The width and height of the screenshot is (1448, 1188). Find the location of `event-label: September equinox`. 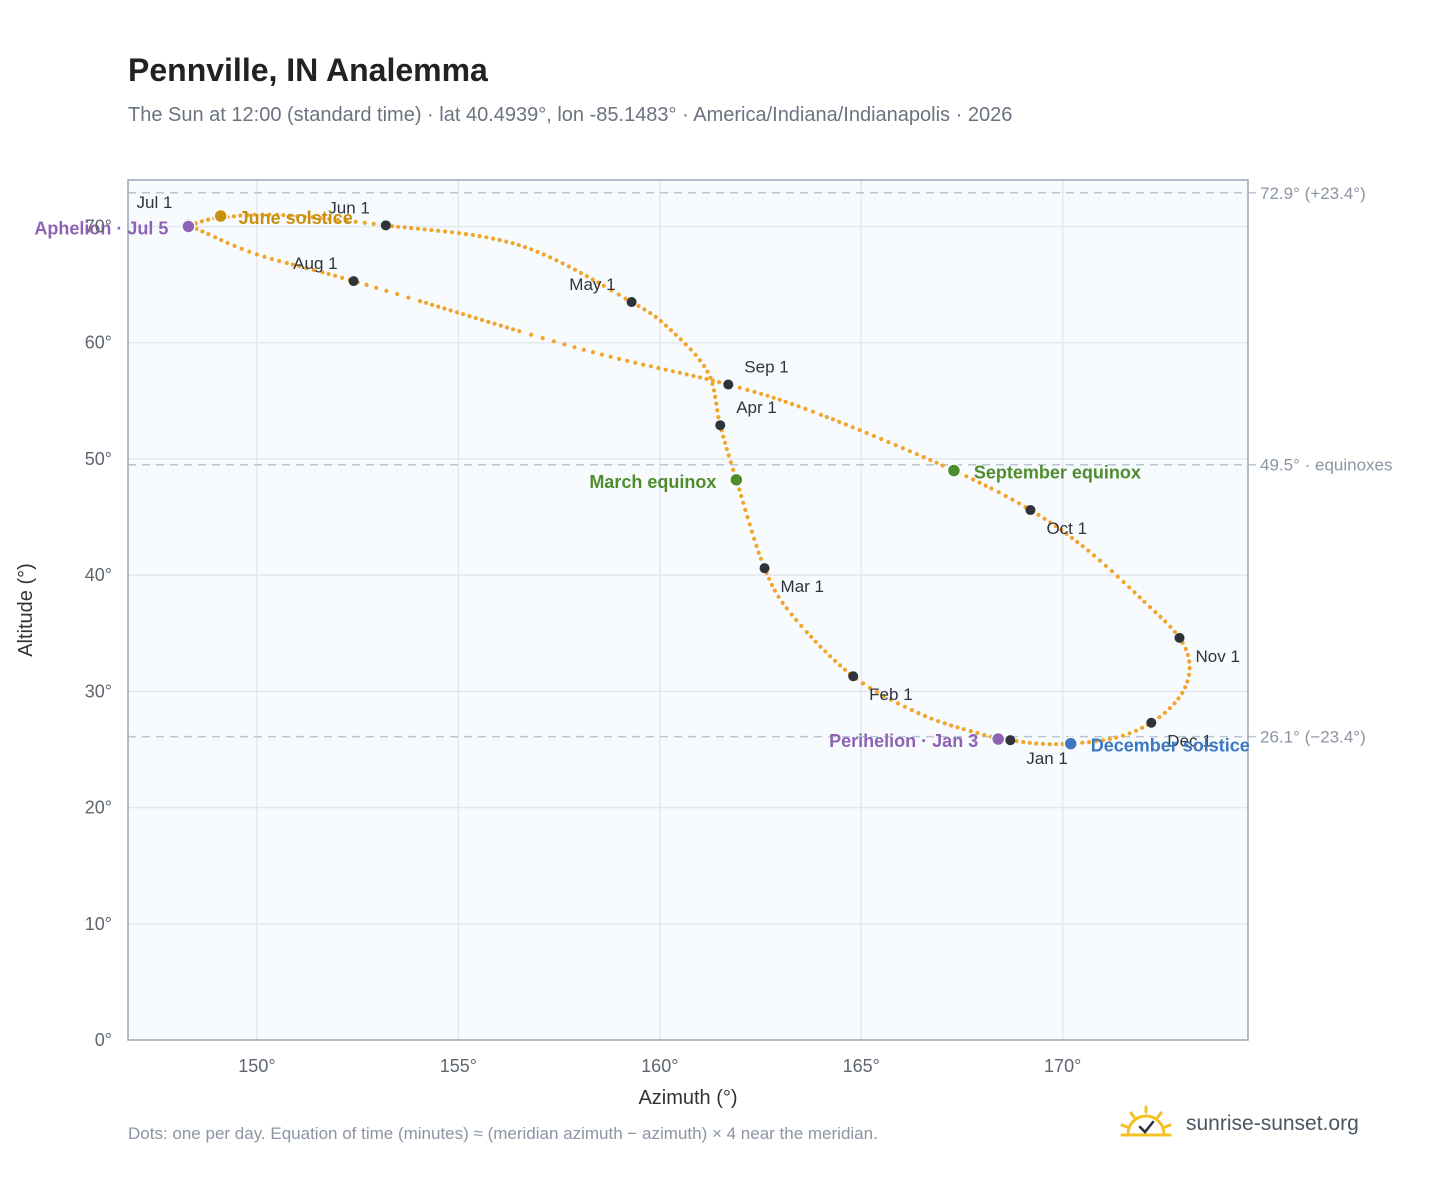

event-label: September equinox is located at coordinates (1057, 473).